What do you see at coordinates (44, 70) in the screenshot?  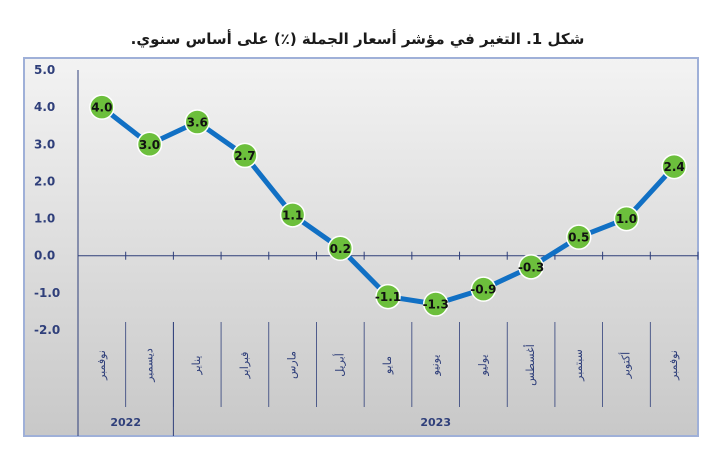 I see `y-tick-label: 5.0` at bounding box center [44, 70].